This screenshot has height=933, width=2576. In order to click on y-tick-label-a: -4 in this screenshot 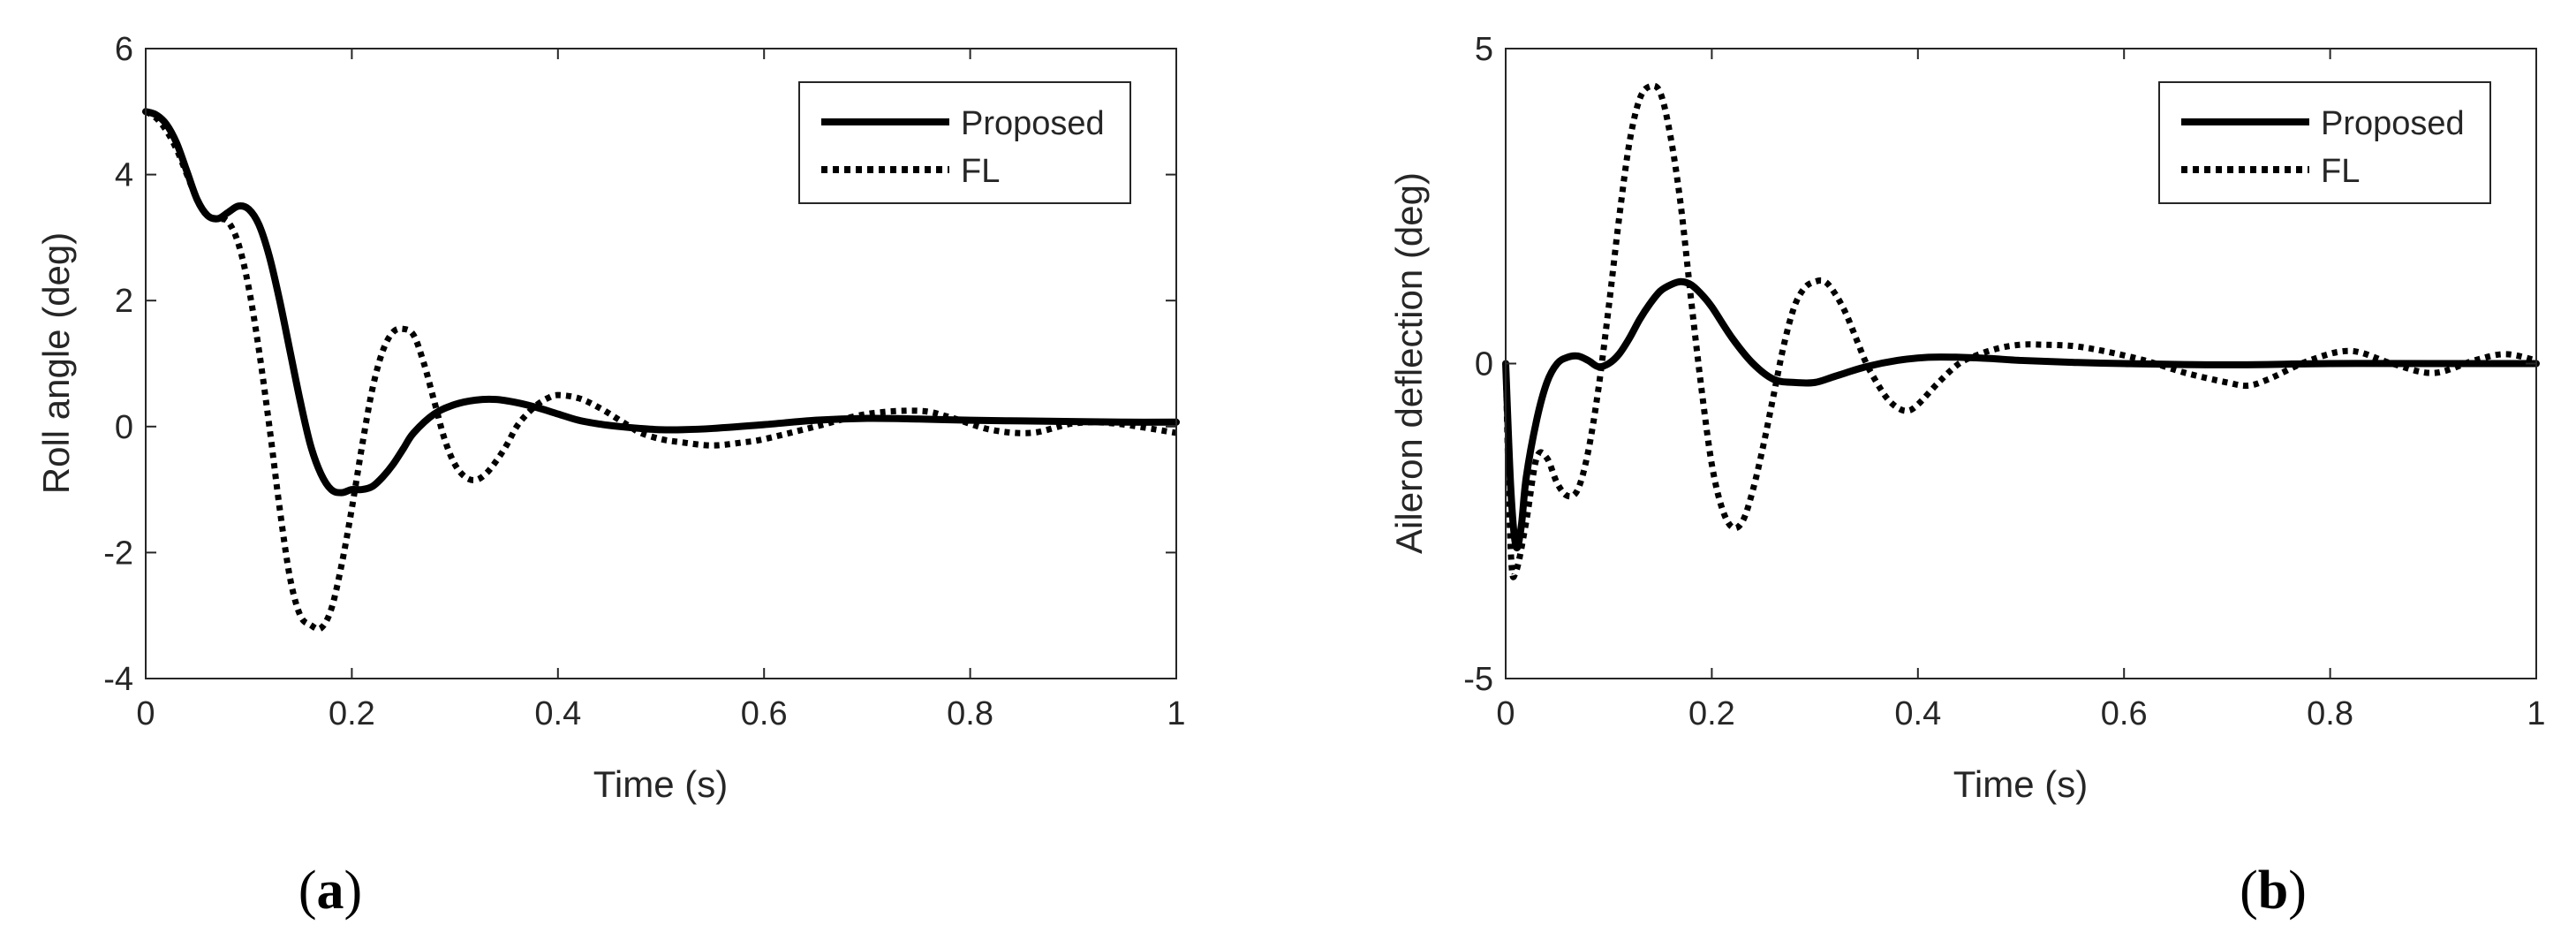, I will do `click(118, 679)`.